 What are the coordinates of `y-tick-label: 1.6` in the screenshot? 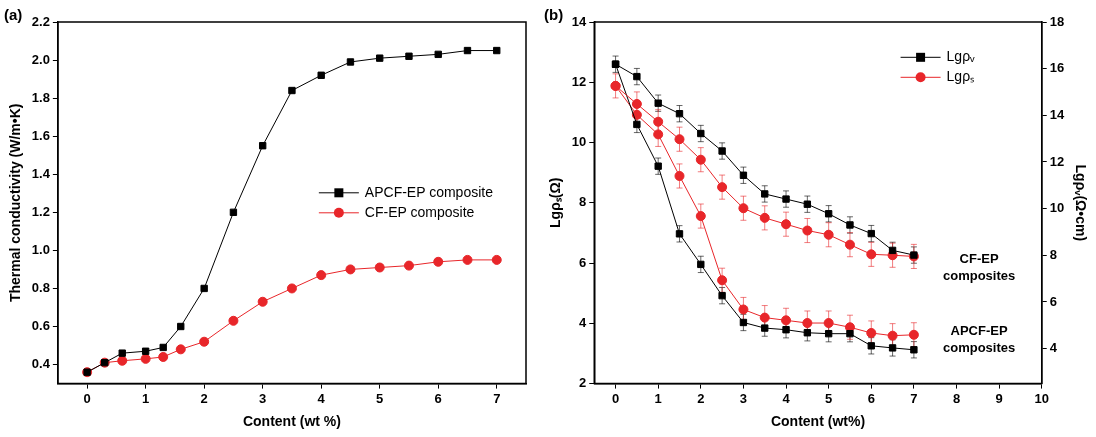 It's located at (40, 135).